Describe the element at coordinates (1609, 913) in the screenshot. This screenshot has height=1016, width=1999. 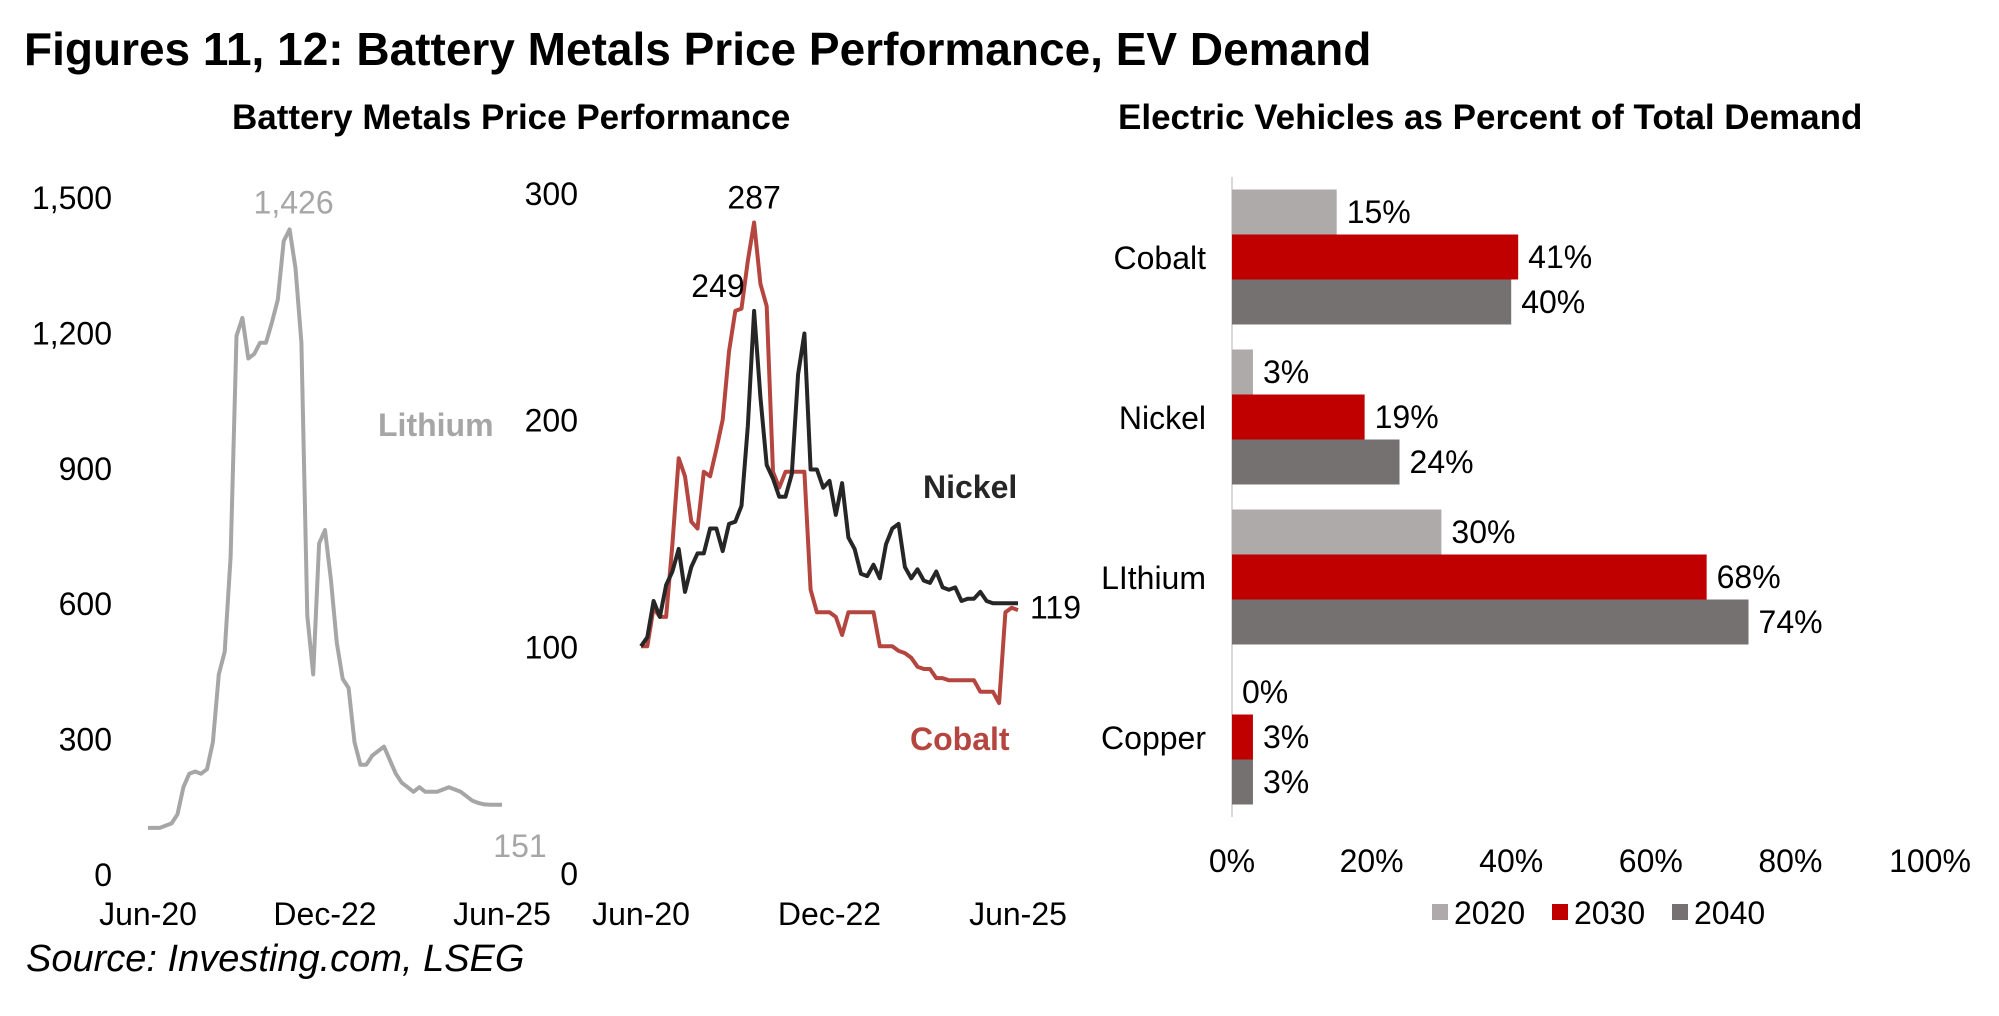
I see `legend-label-2030: 2030` at that location.